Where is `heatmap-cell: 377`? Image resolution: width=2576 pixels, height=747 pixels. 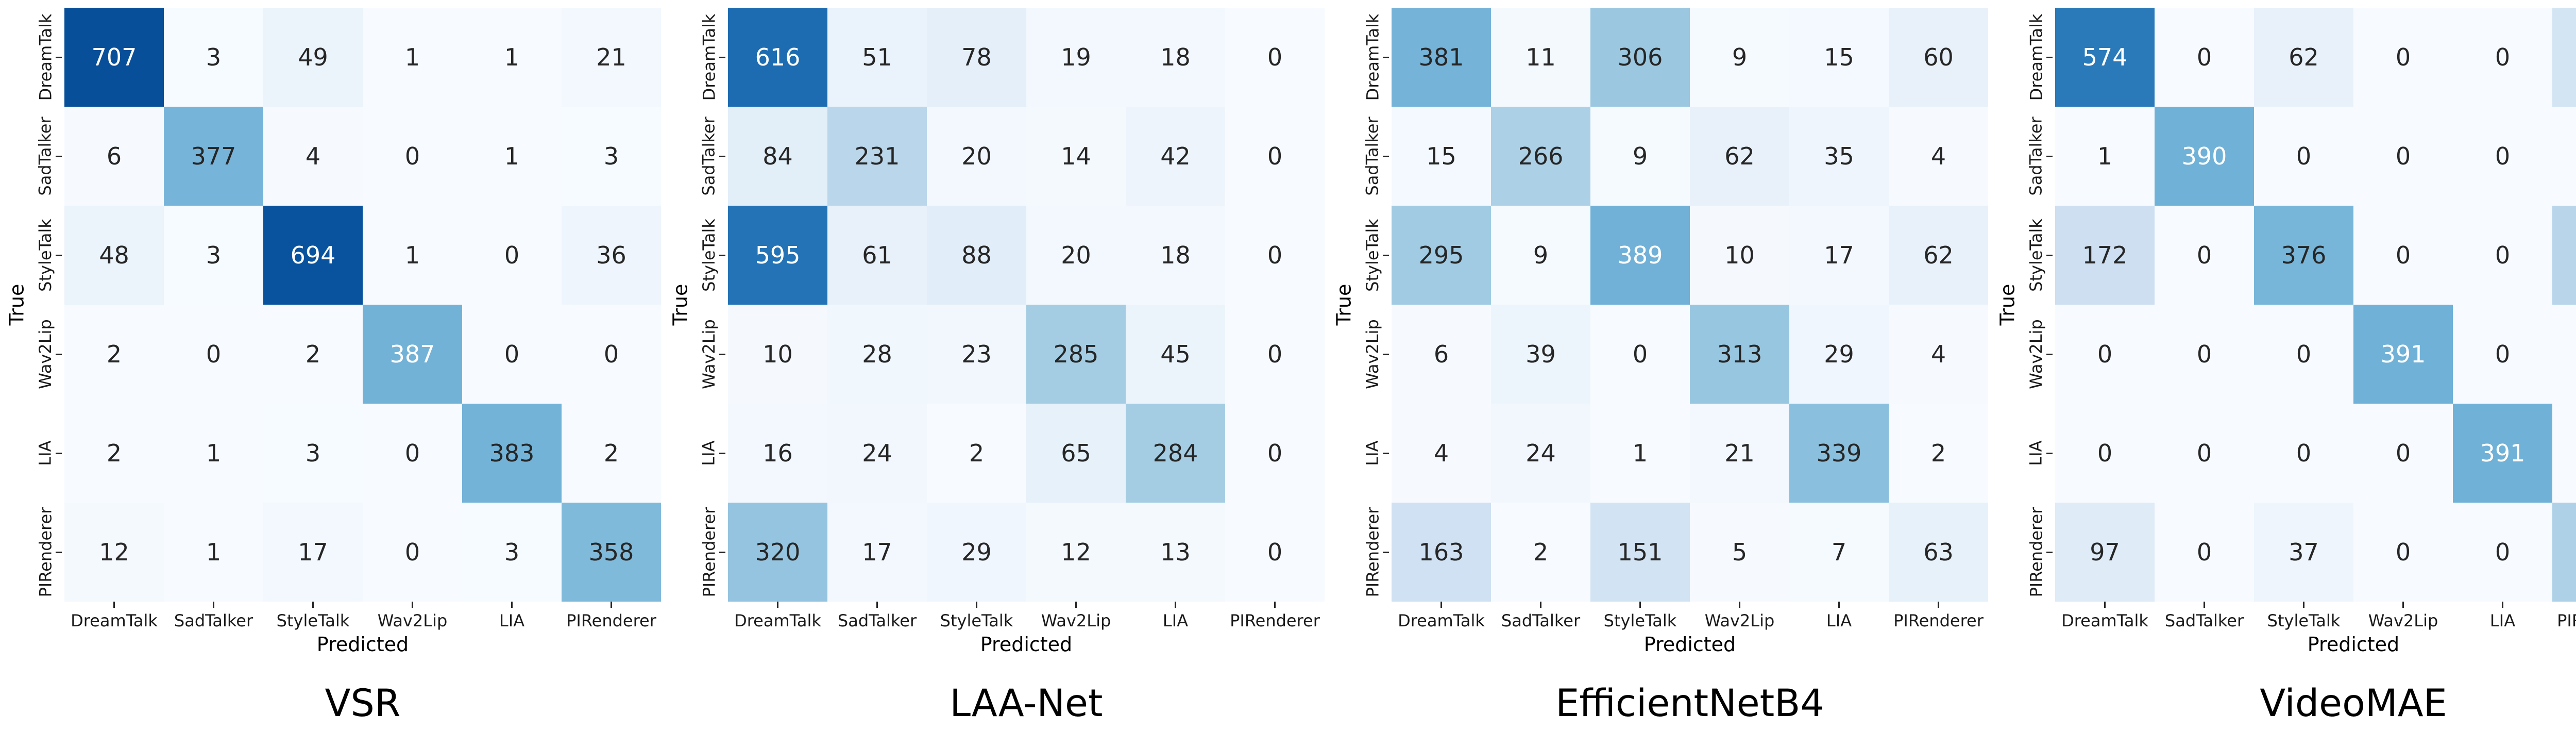 heatmap-cell: 377 is located at coordinates (213, 156).